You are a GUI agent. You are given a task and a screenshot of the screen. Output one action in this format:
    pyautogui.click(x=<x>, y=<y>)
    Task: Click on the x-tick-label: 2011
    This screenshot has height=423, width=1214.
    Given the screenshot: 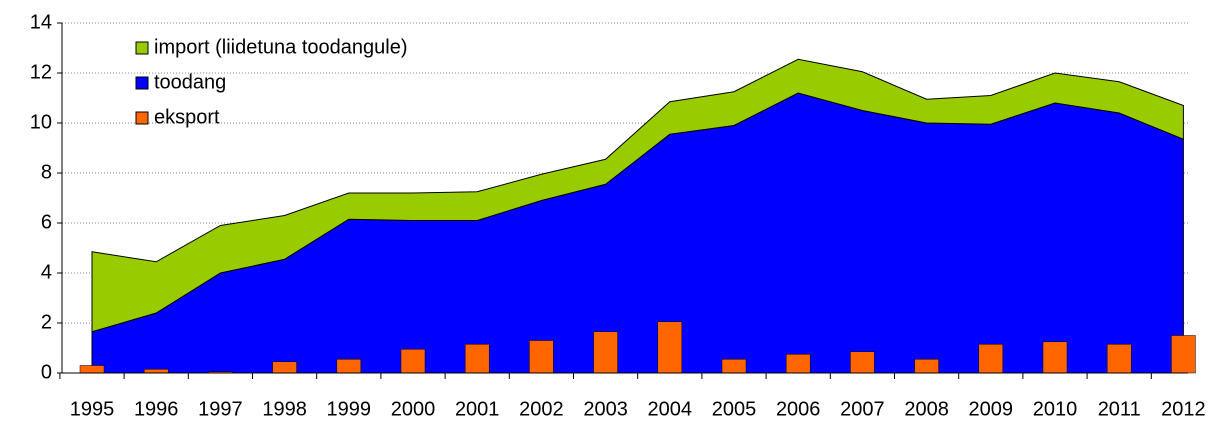 What is the action you would take?
    pyautogui.click(x=1119, y=409)
    